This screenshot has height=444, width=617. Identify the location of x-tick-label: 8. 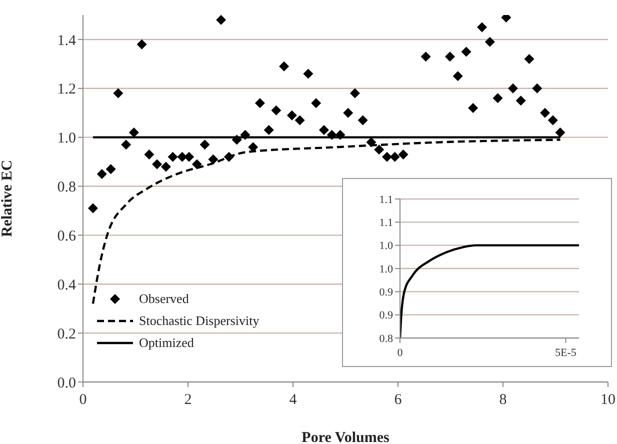
(503, 400).